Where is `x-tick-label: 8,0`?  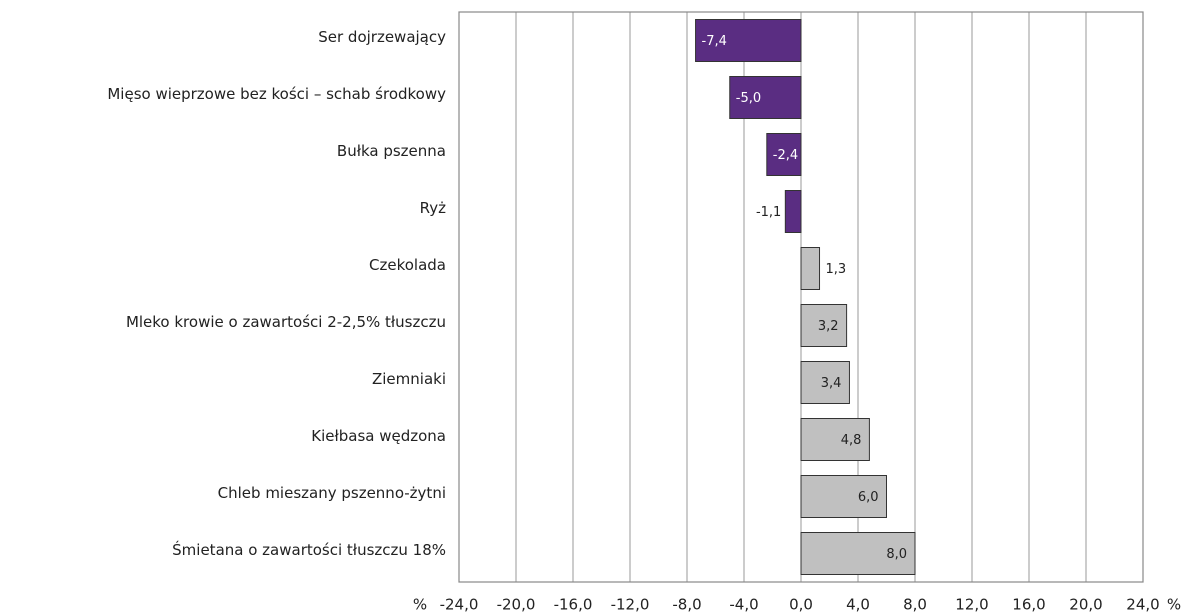
x-tick-label: 8,0 is located at coordinates (915, 605).